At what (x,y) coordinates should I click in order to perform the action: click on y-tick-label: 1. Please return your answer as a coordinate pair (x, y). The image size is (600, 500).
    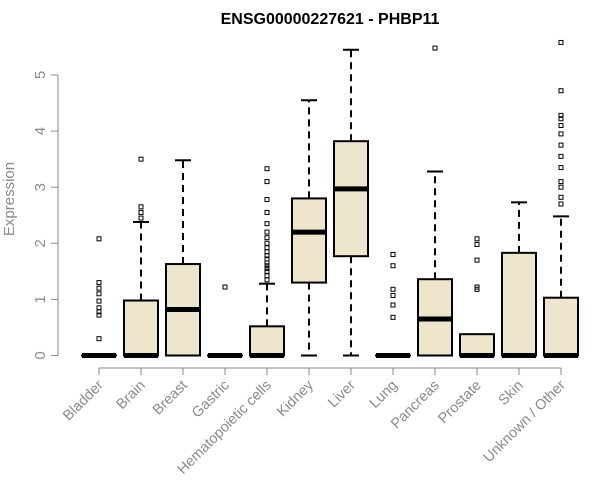
    Looking at the image, I should click on (40, 299).